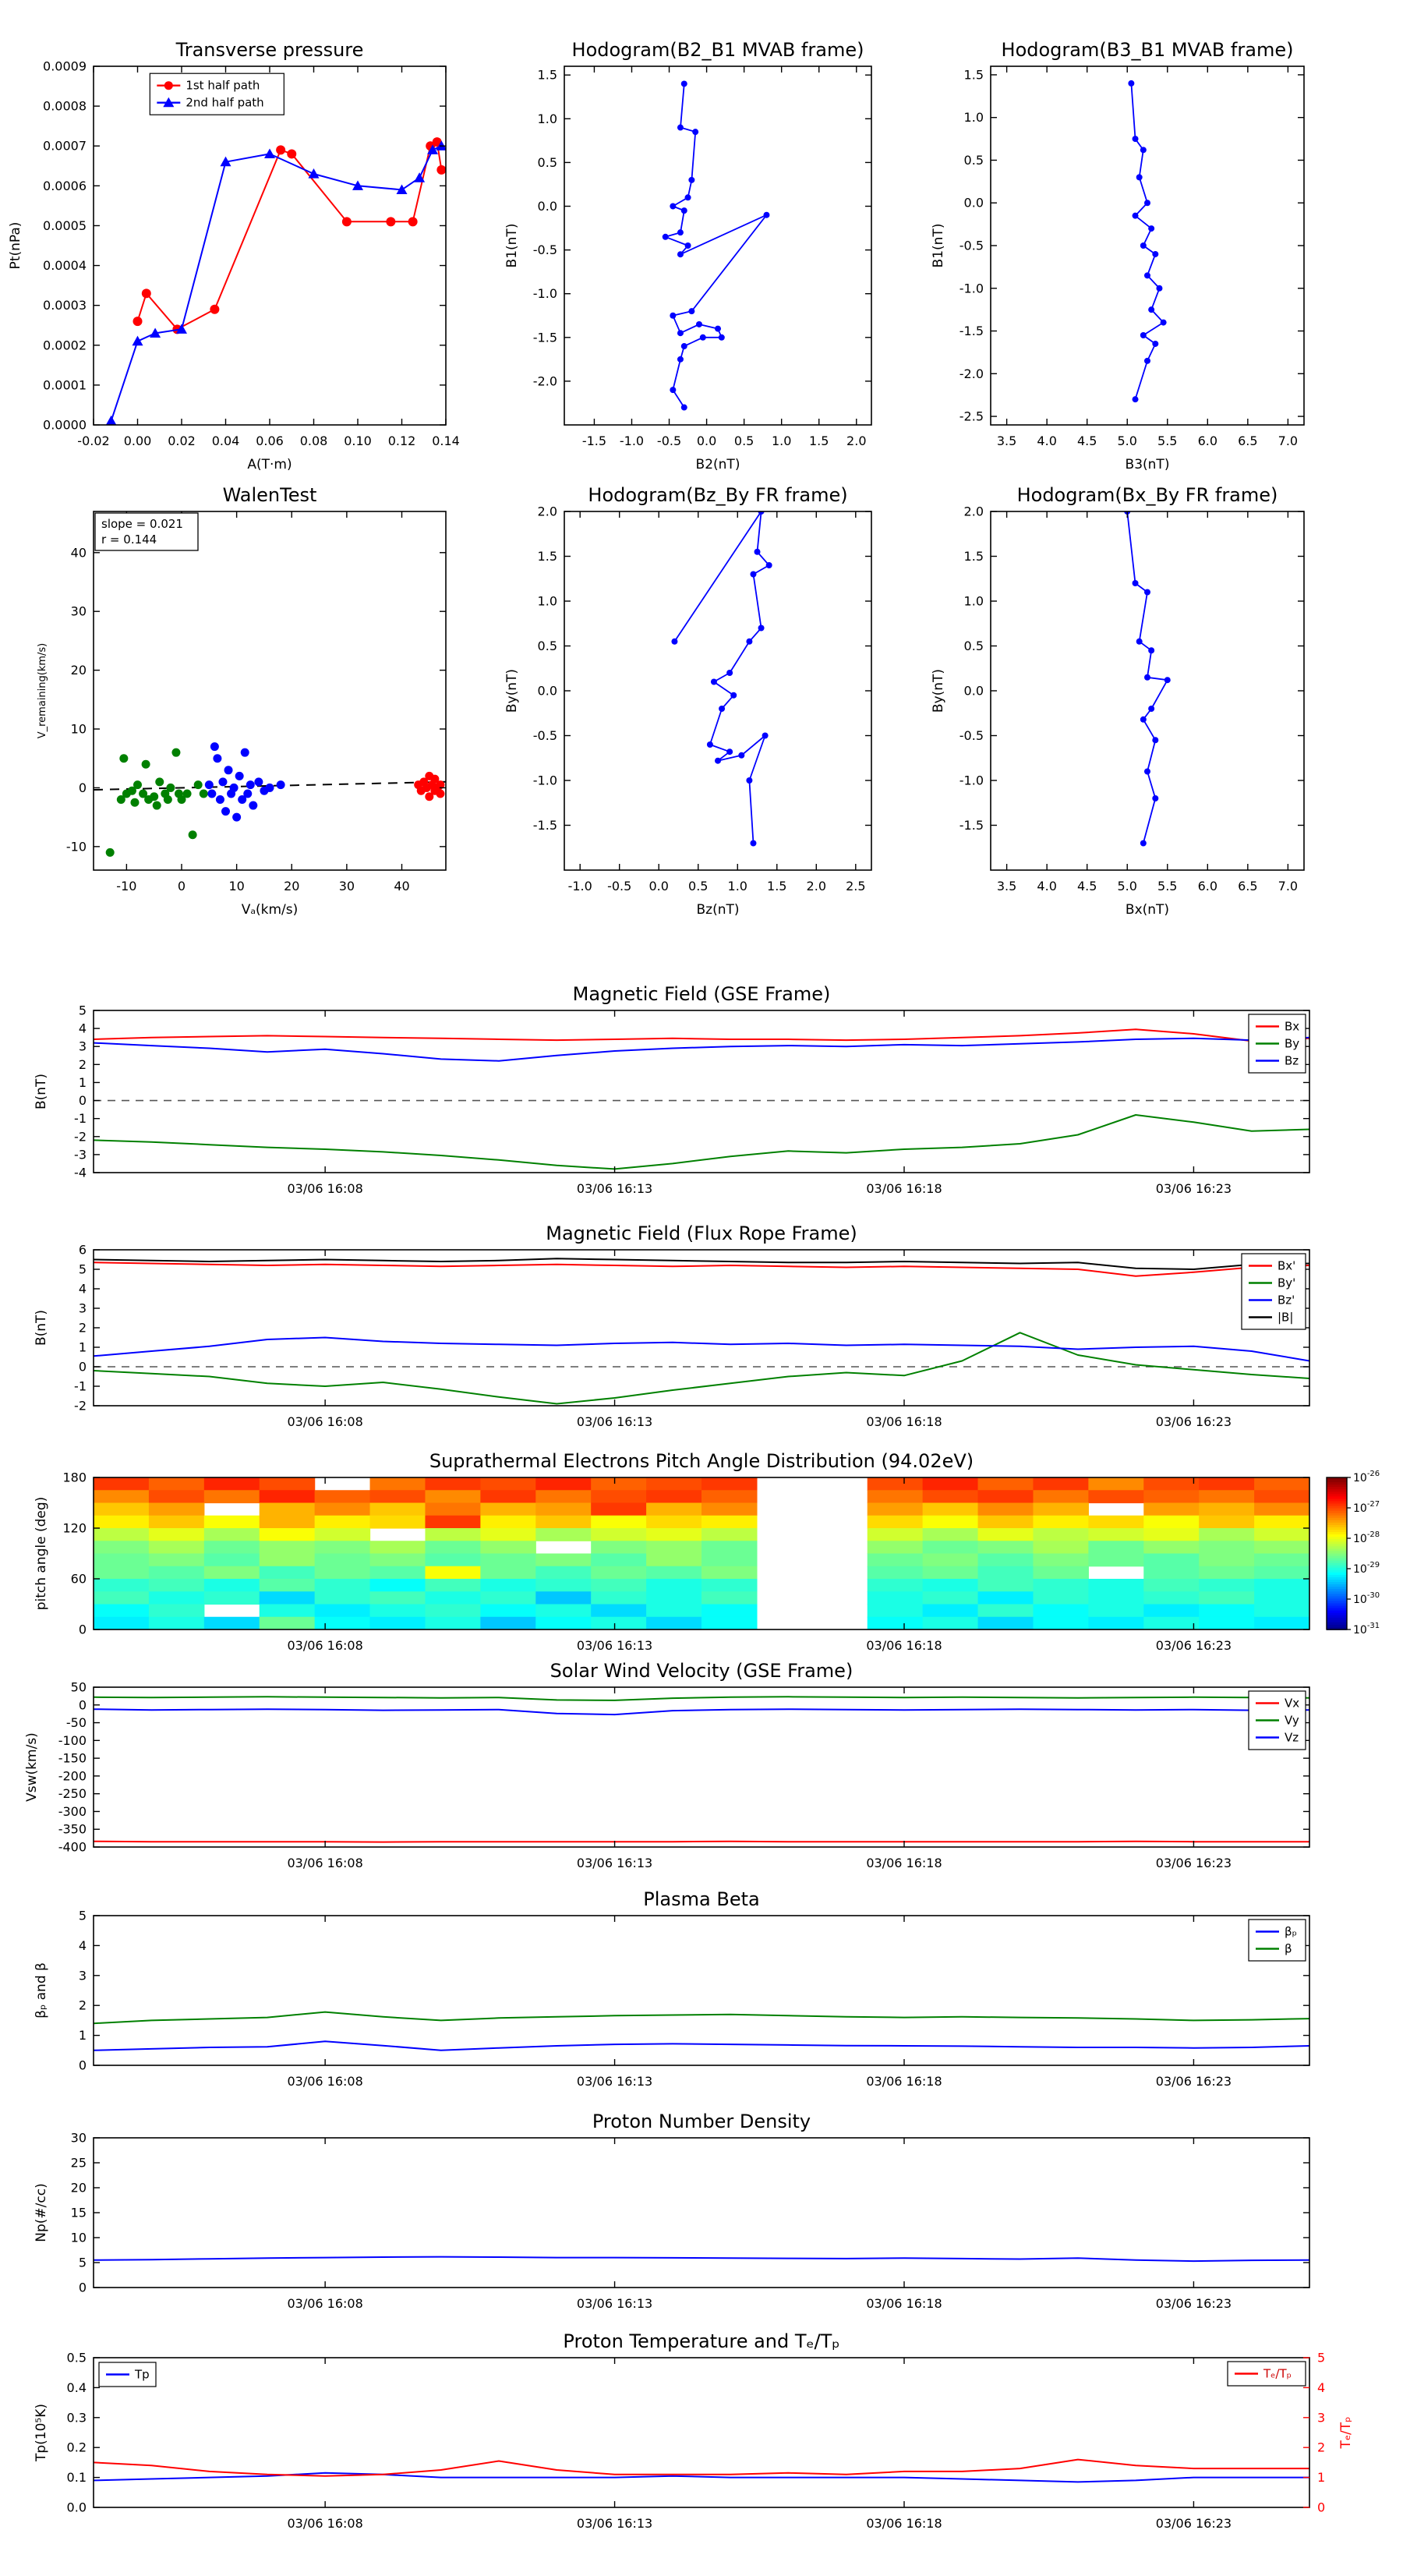  What do you see at coordinates (182, 441) in the screenshot?
I see `x-tick-label: 0.02` at bounding box center [182, 441].